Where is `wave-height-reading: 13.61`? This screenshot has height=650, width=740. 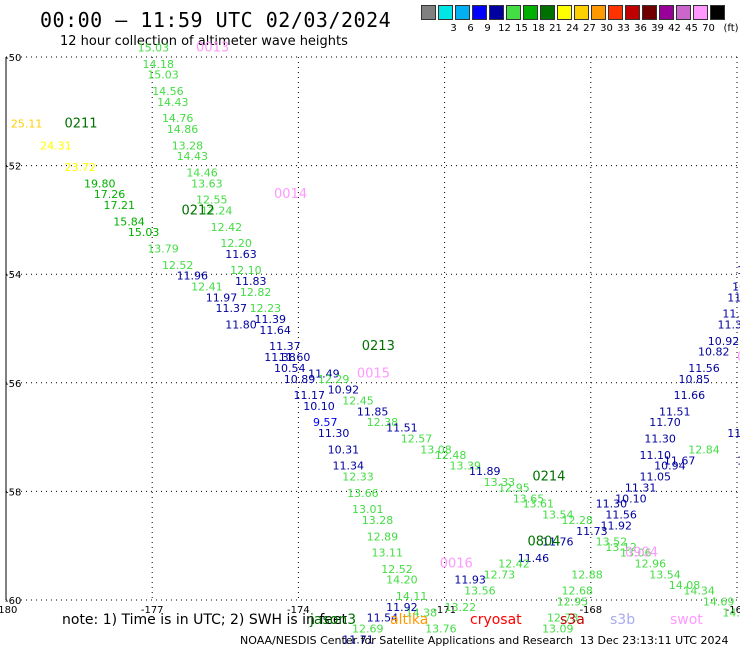
wave-height-reading: 13.61 is located at coordinates (539, 504).